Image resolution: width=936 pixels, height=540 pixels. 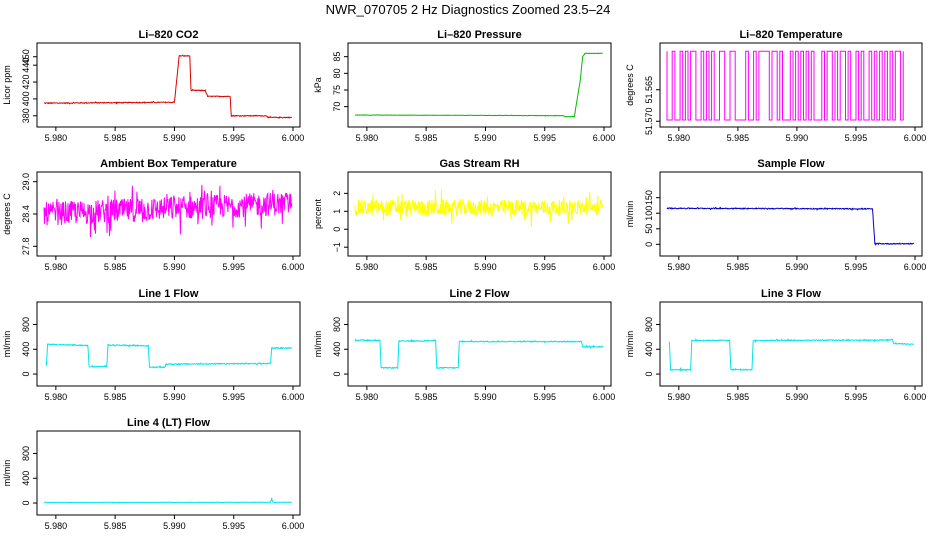 What do you see at coordinates (337, 247) in the screenshot?
I see `y-tick-label: −1` at bounding box center [337, 247].